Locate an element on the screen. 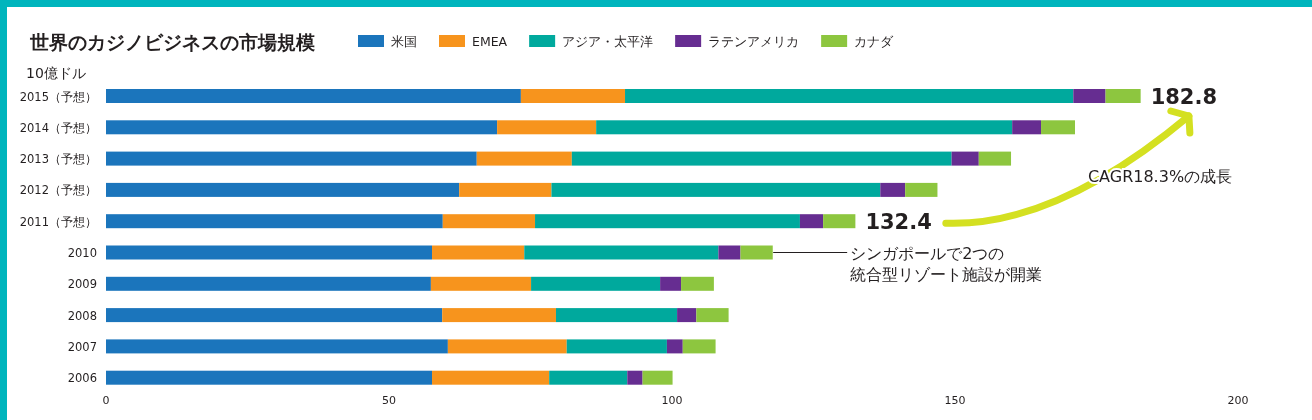  legend-label: 米国 is located at coordinates (404, 41).